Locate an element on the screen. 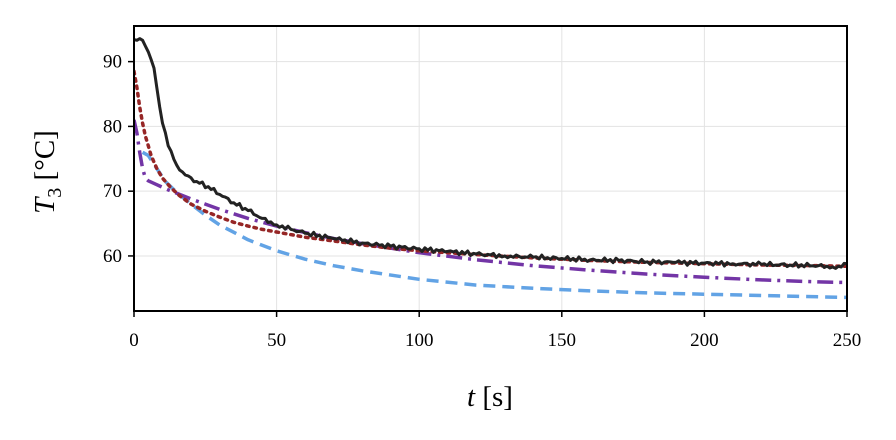  x-axis-space is located at coordinates (478, 397).